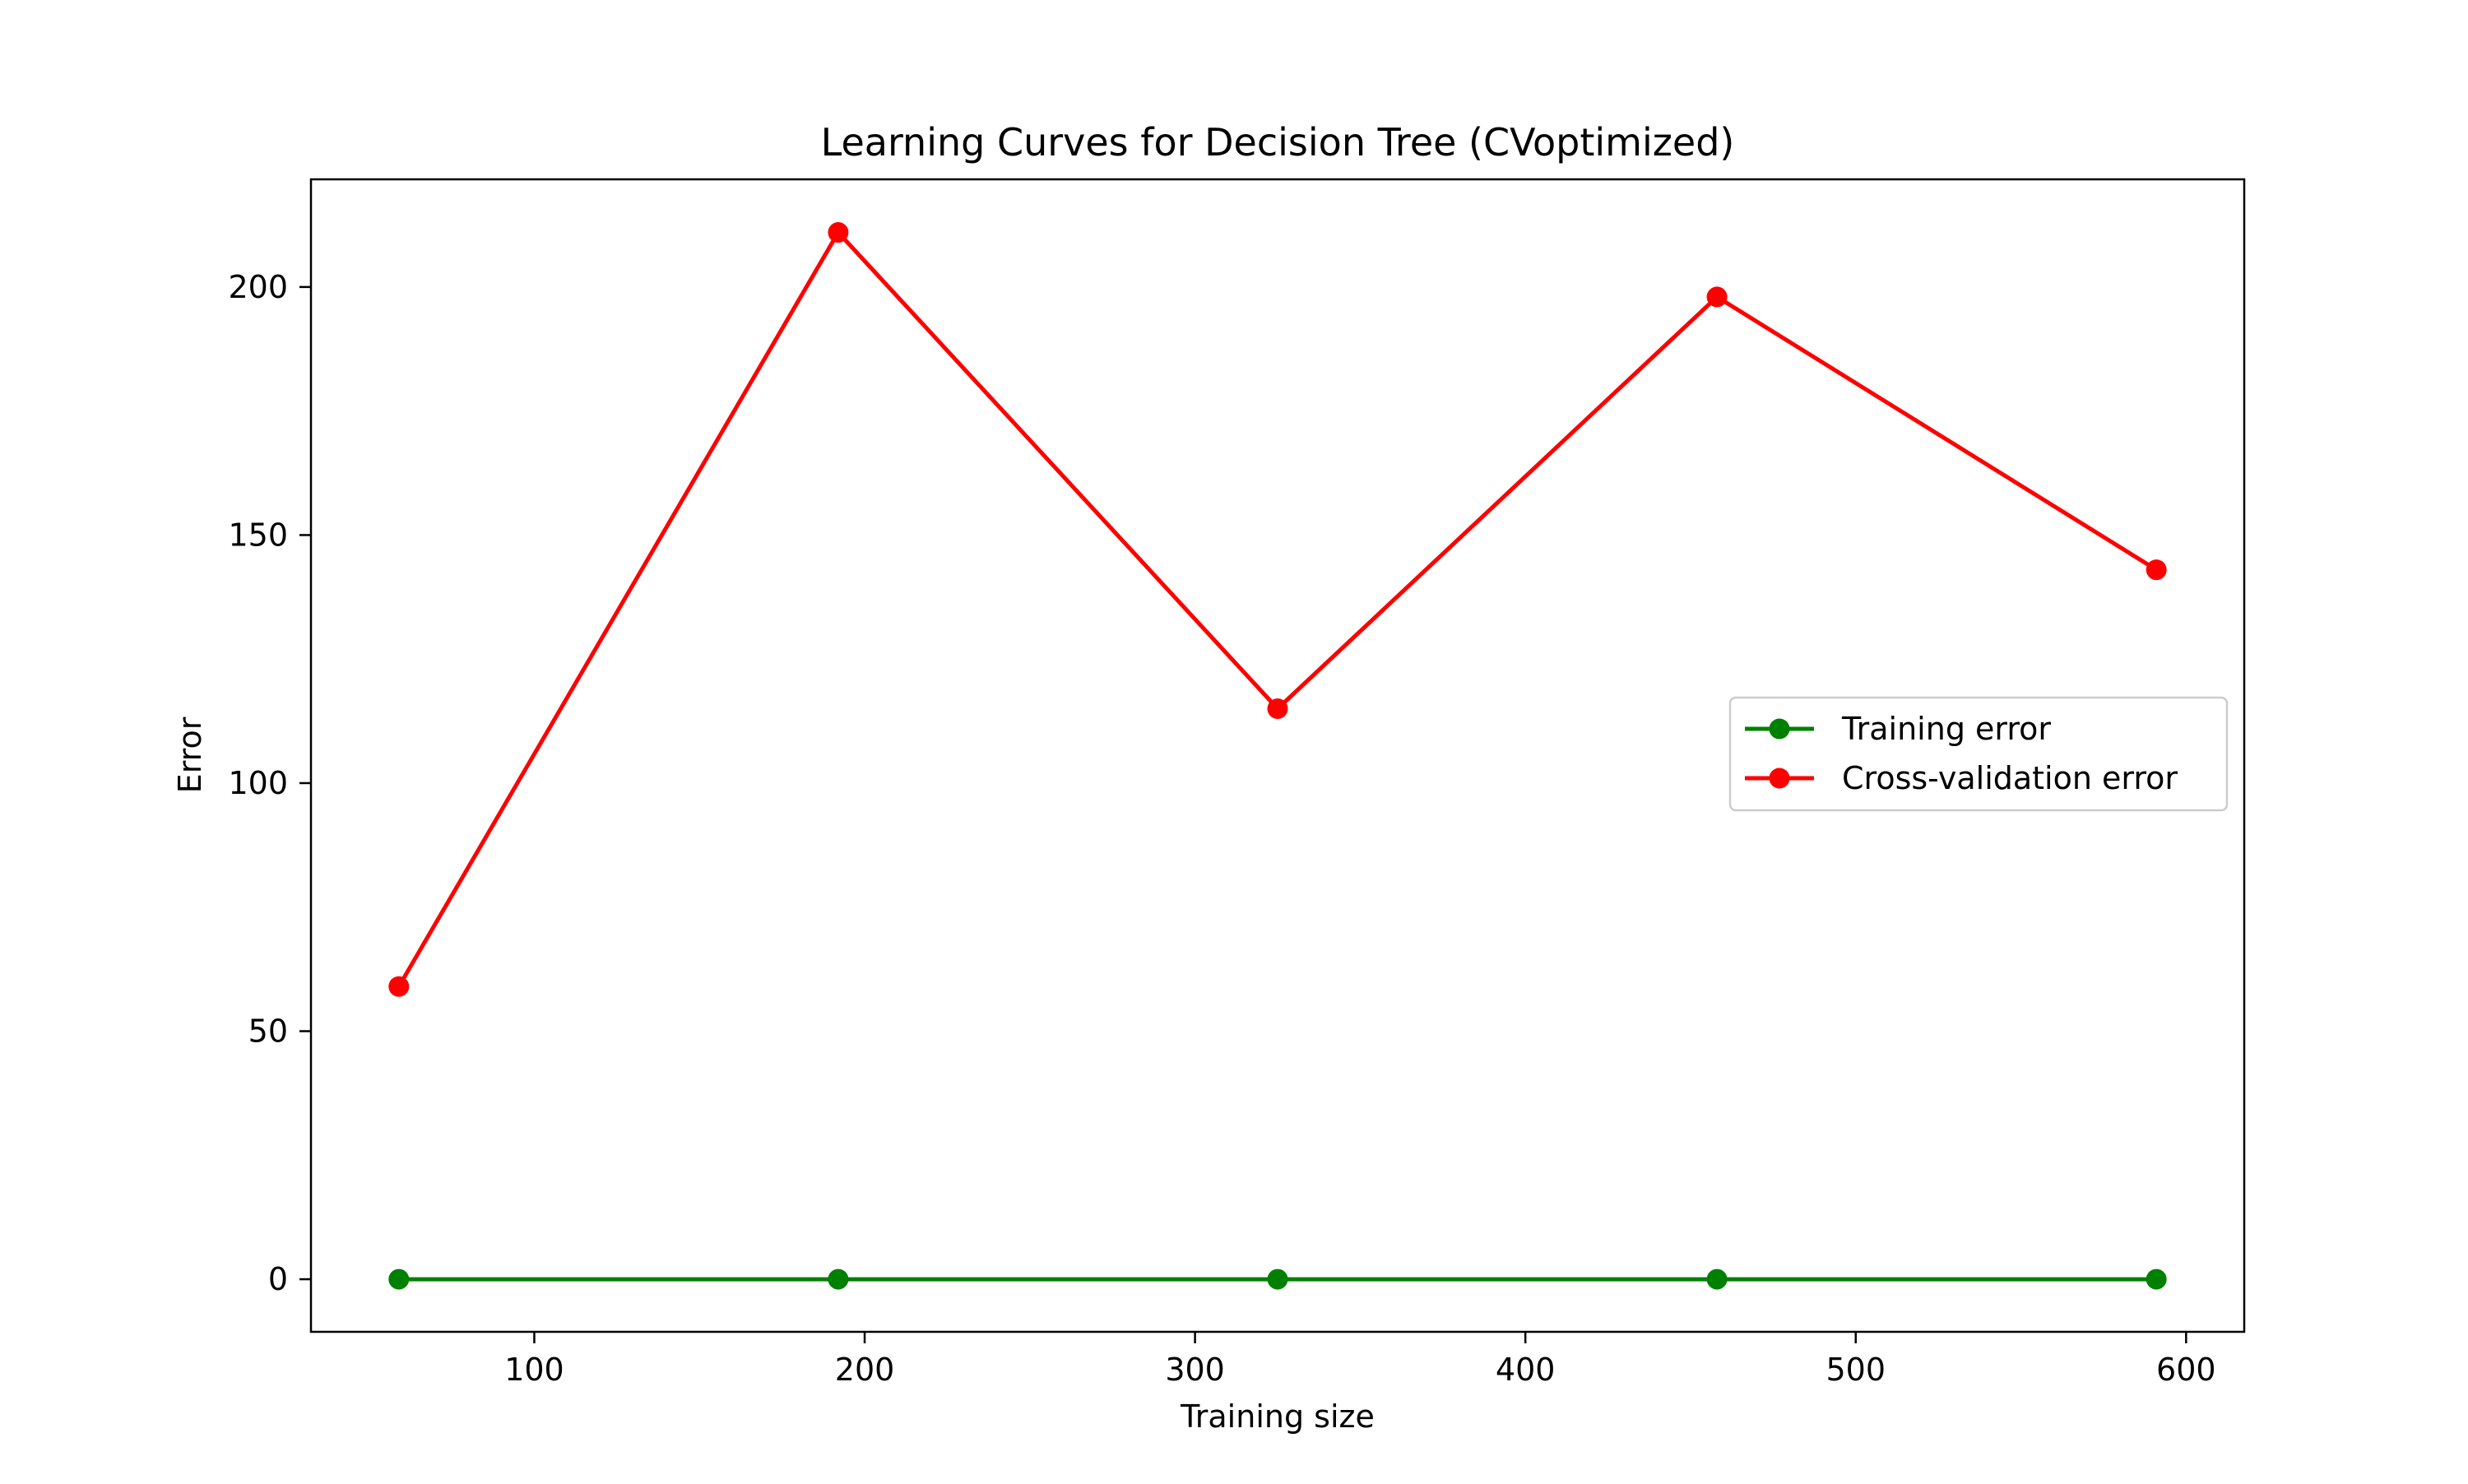  Describe the element at coordinates (278, 1279) in the screenshot. I see `y-tick-label: 0` at that location.